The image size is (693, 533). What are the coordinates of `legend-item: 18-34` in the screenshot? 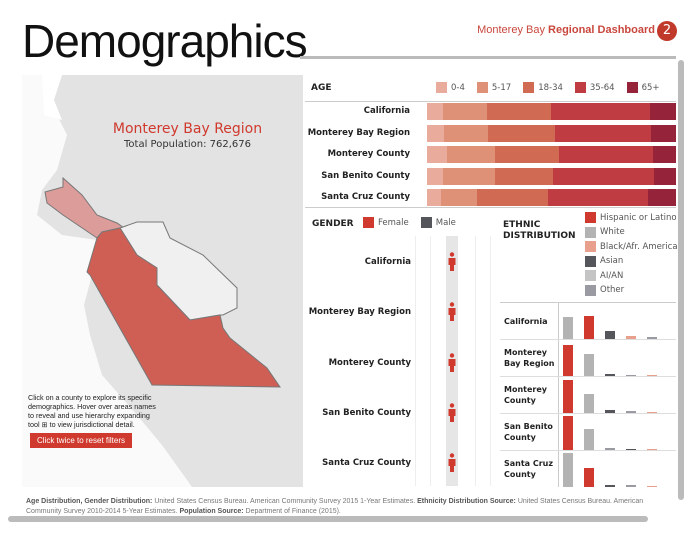 It's located at (543, 87).